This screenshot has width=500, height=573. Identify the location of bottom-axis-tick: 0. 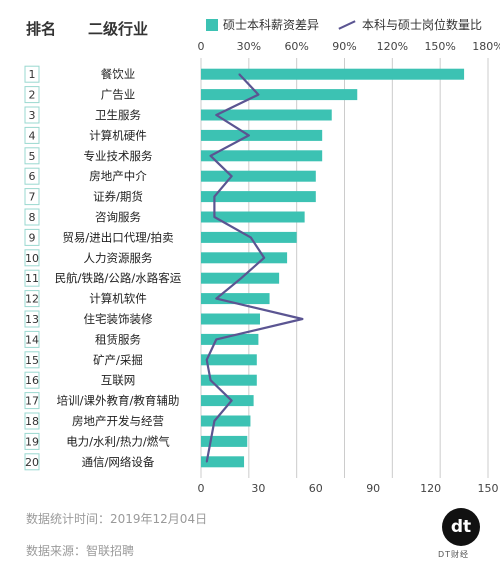
(201, 488).